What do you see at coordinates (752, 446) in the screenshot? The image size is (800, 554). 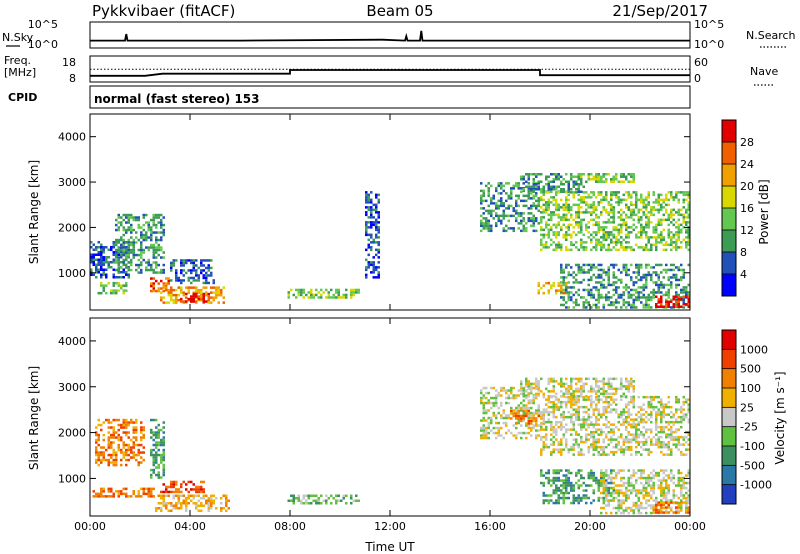 I see `velocity-colorbar-tick: -100` at bounding box center [752, 446].